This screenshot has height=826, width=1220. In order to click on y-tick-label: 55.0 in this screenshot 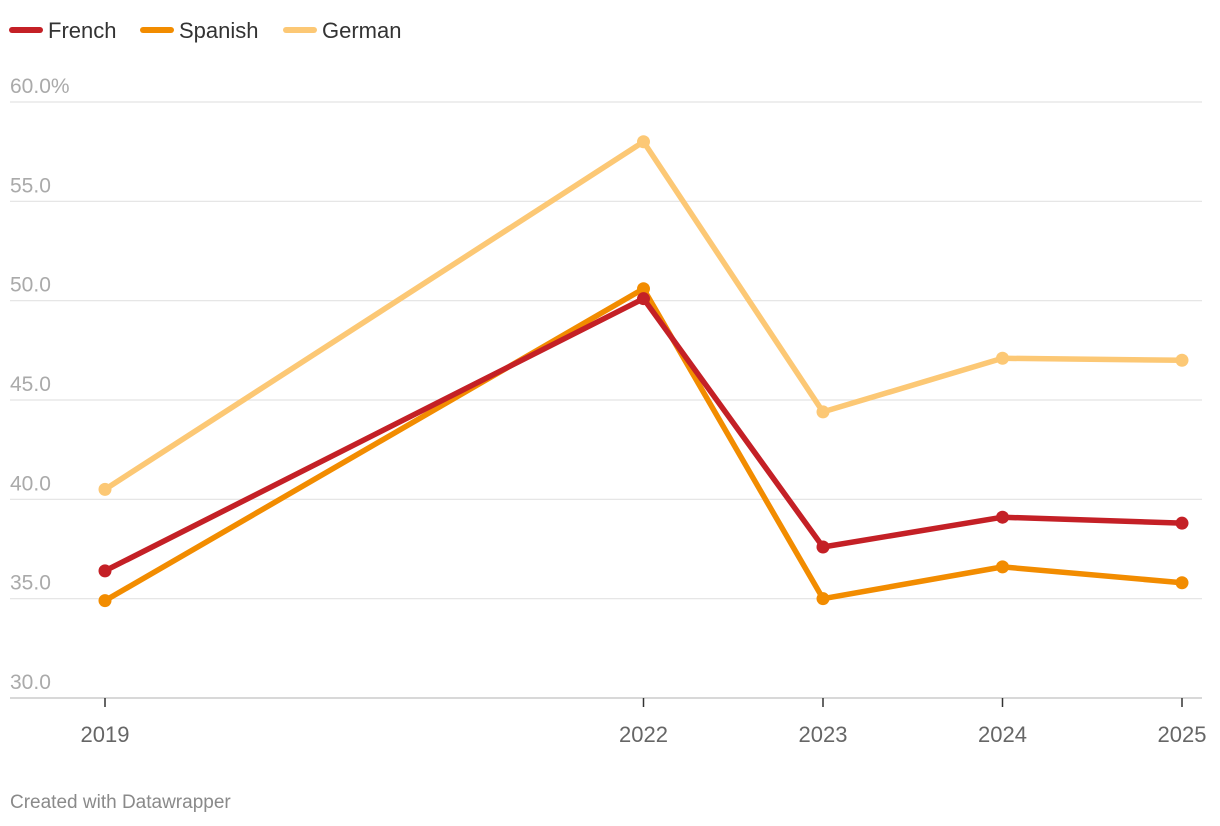, I will do `click(30, 185)`.